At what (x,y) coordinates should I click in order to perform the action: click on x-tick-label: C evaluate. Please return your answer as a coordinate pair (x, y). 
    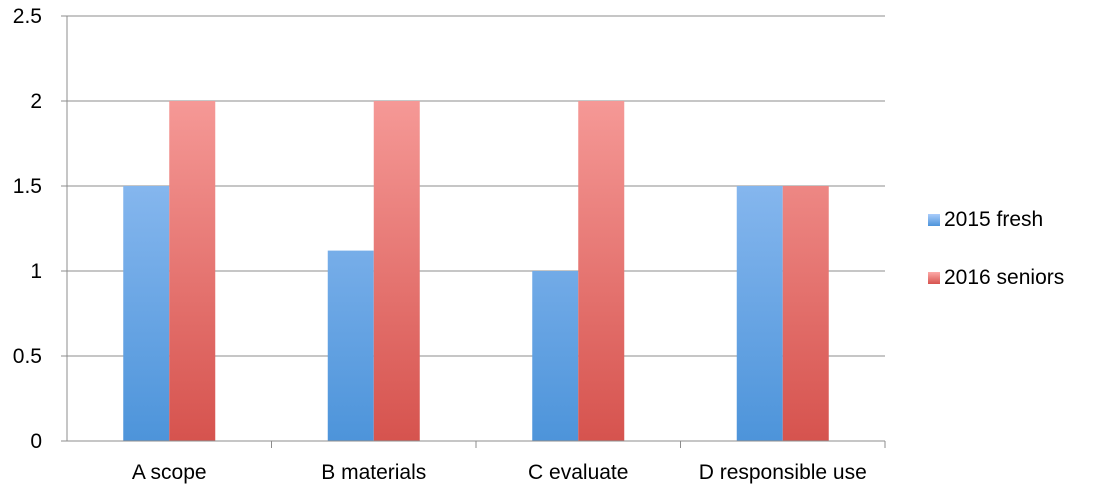
    Looking at the image, I should click on (578, 472).